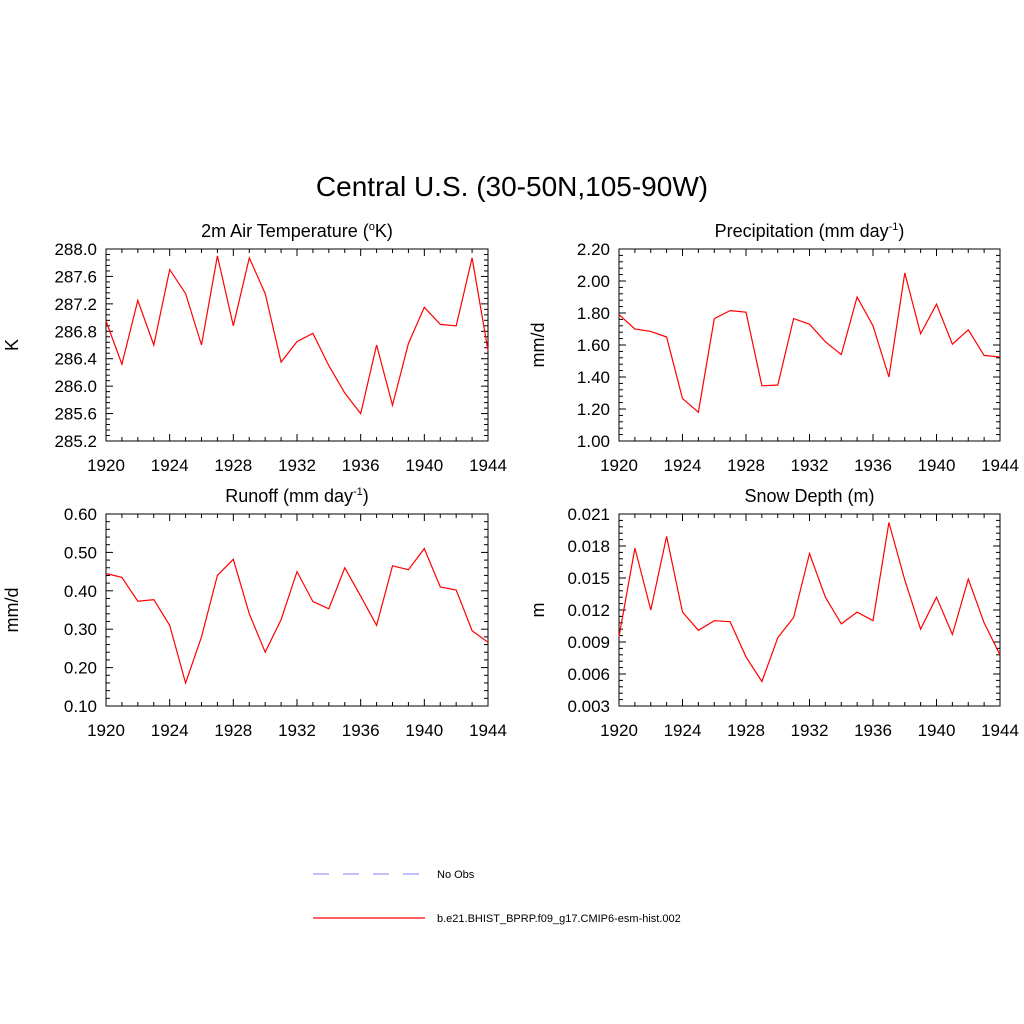 The image size is (1024, 1024). Describe the element at coordinates (683, 730) in the screenshot. I see `snow-depth-x-tick-label: 1924` at that location.